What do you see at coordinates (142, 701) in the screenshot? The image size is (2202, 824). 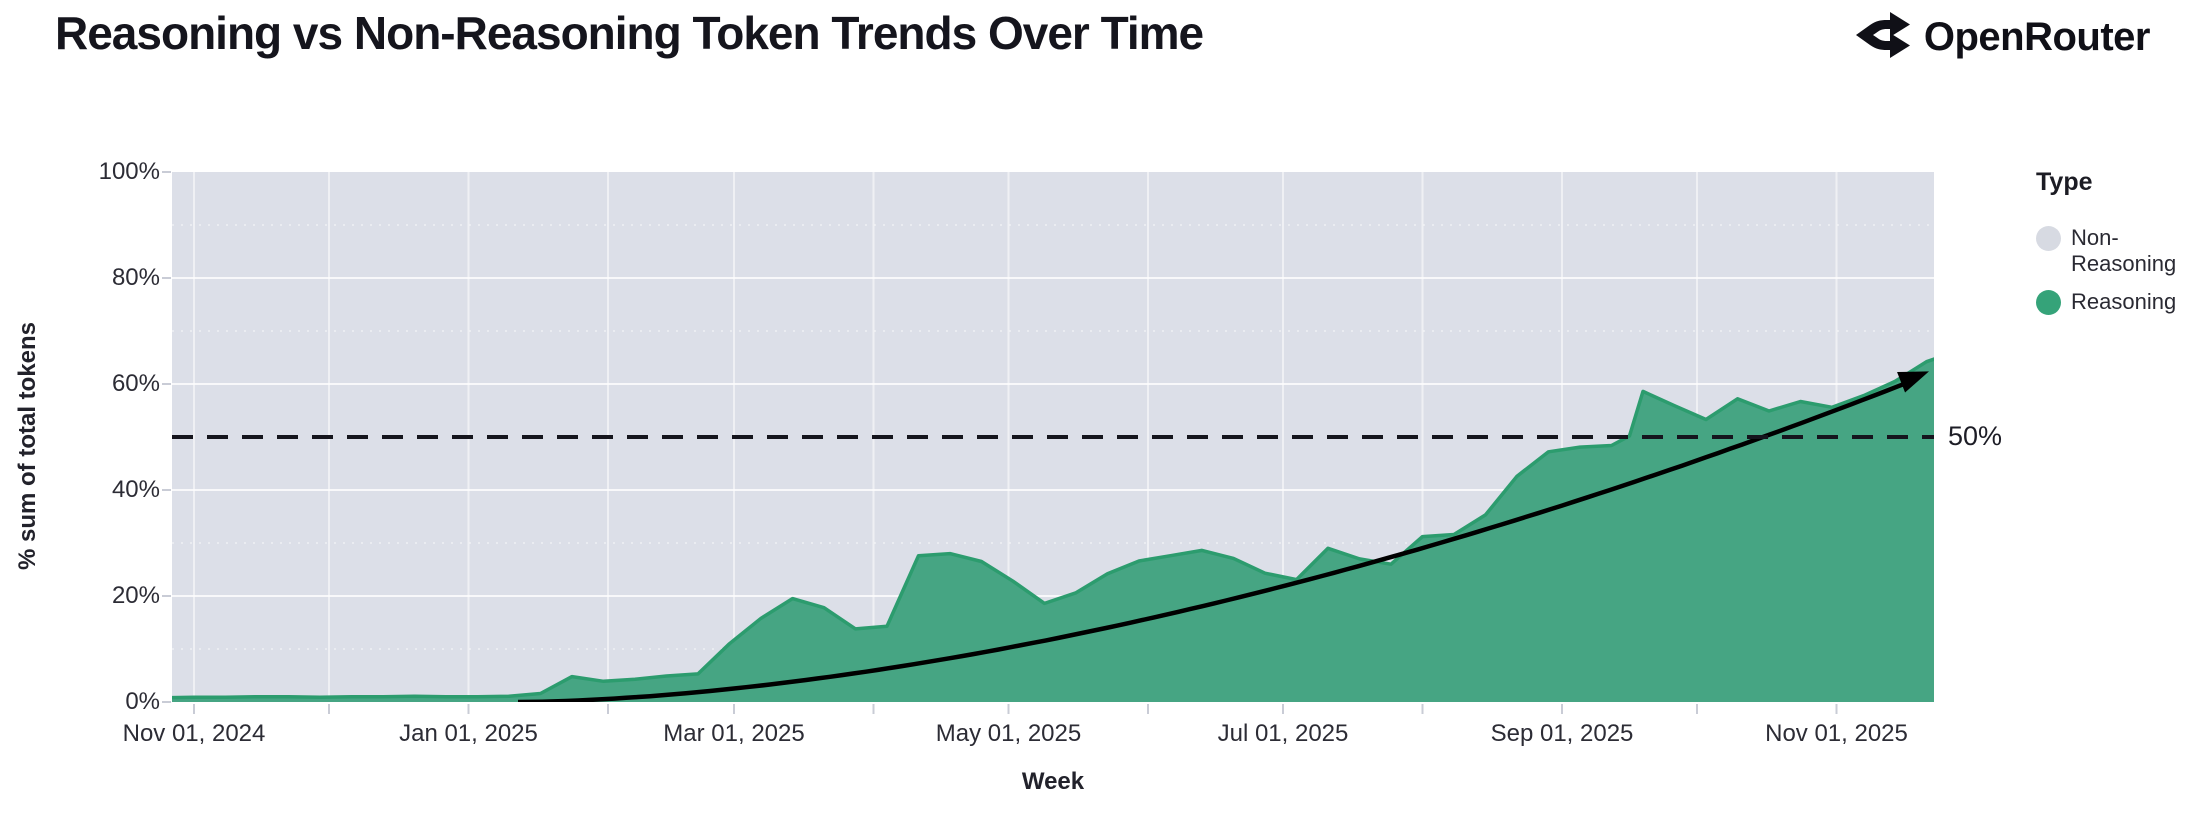 I see `y-tick-label: 0%` at bounding box center [142, 701].